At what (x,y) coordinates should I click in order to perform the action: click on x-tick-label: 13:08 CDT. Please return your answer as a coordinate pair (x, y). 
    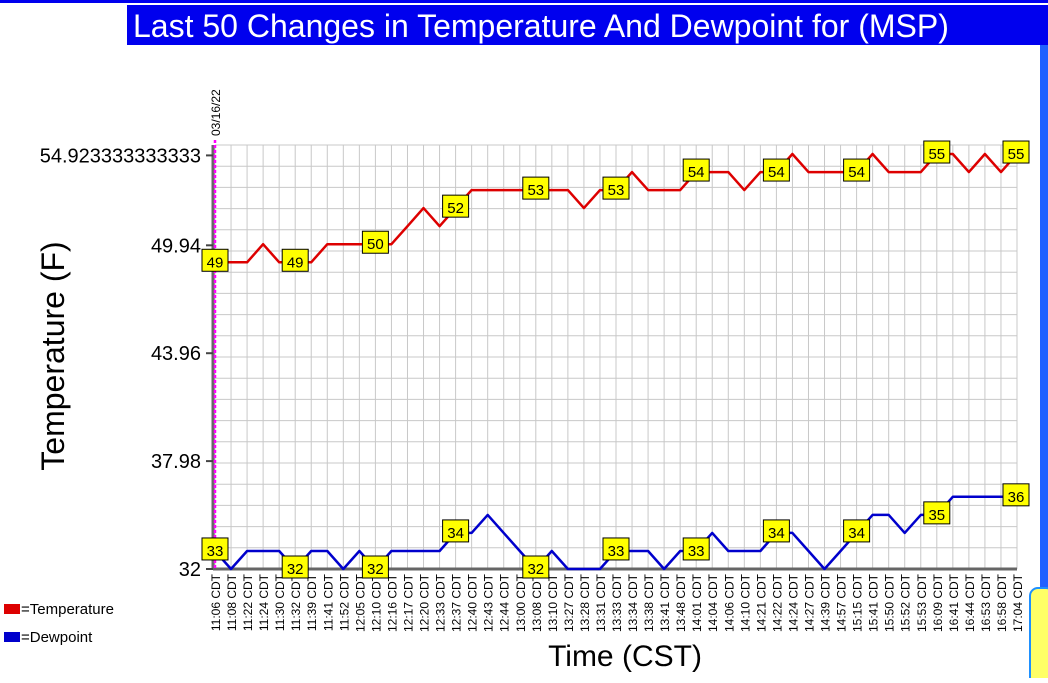
    Looking at the image, I should click on (537, 602).